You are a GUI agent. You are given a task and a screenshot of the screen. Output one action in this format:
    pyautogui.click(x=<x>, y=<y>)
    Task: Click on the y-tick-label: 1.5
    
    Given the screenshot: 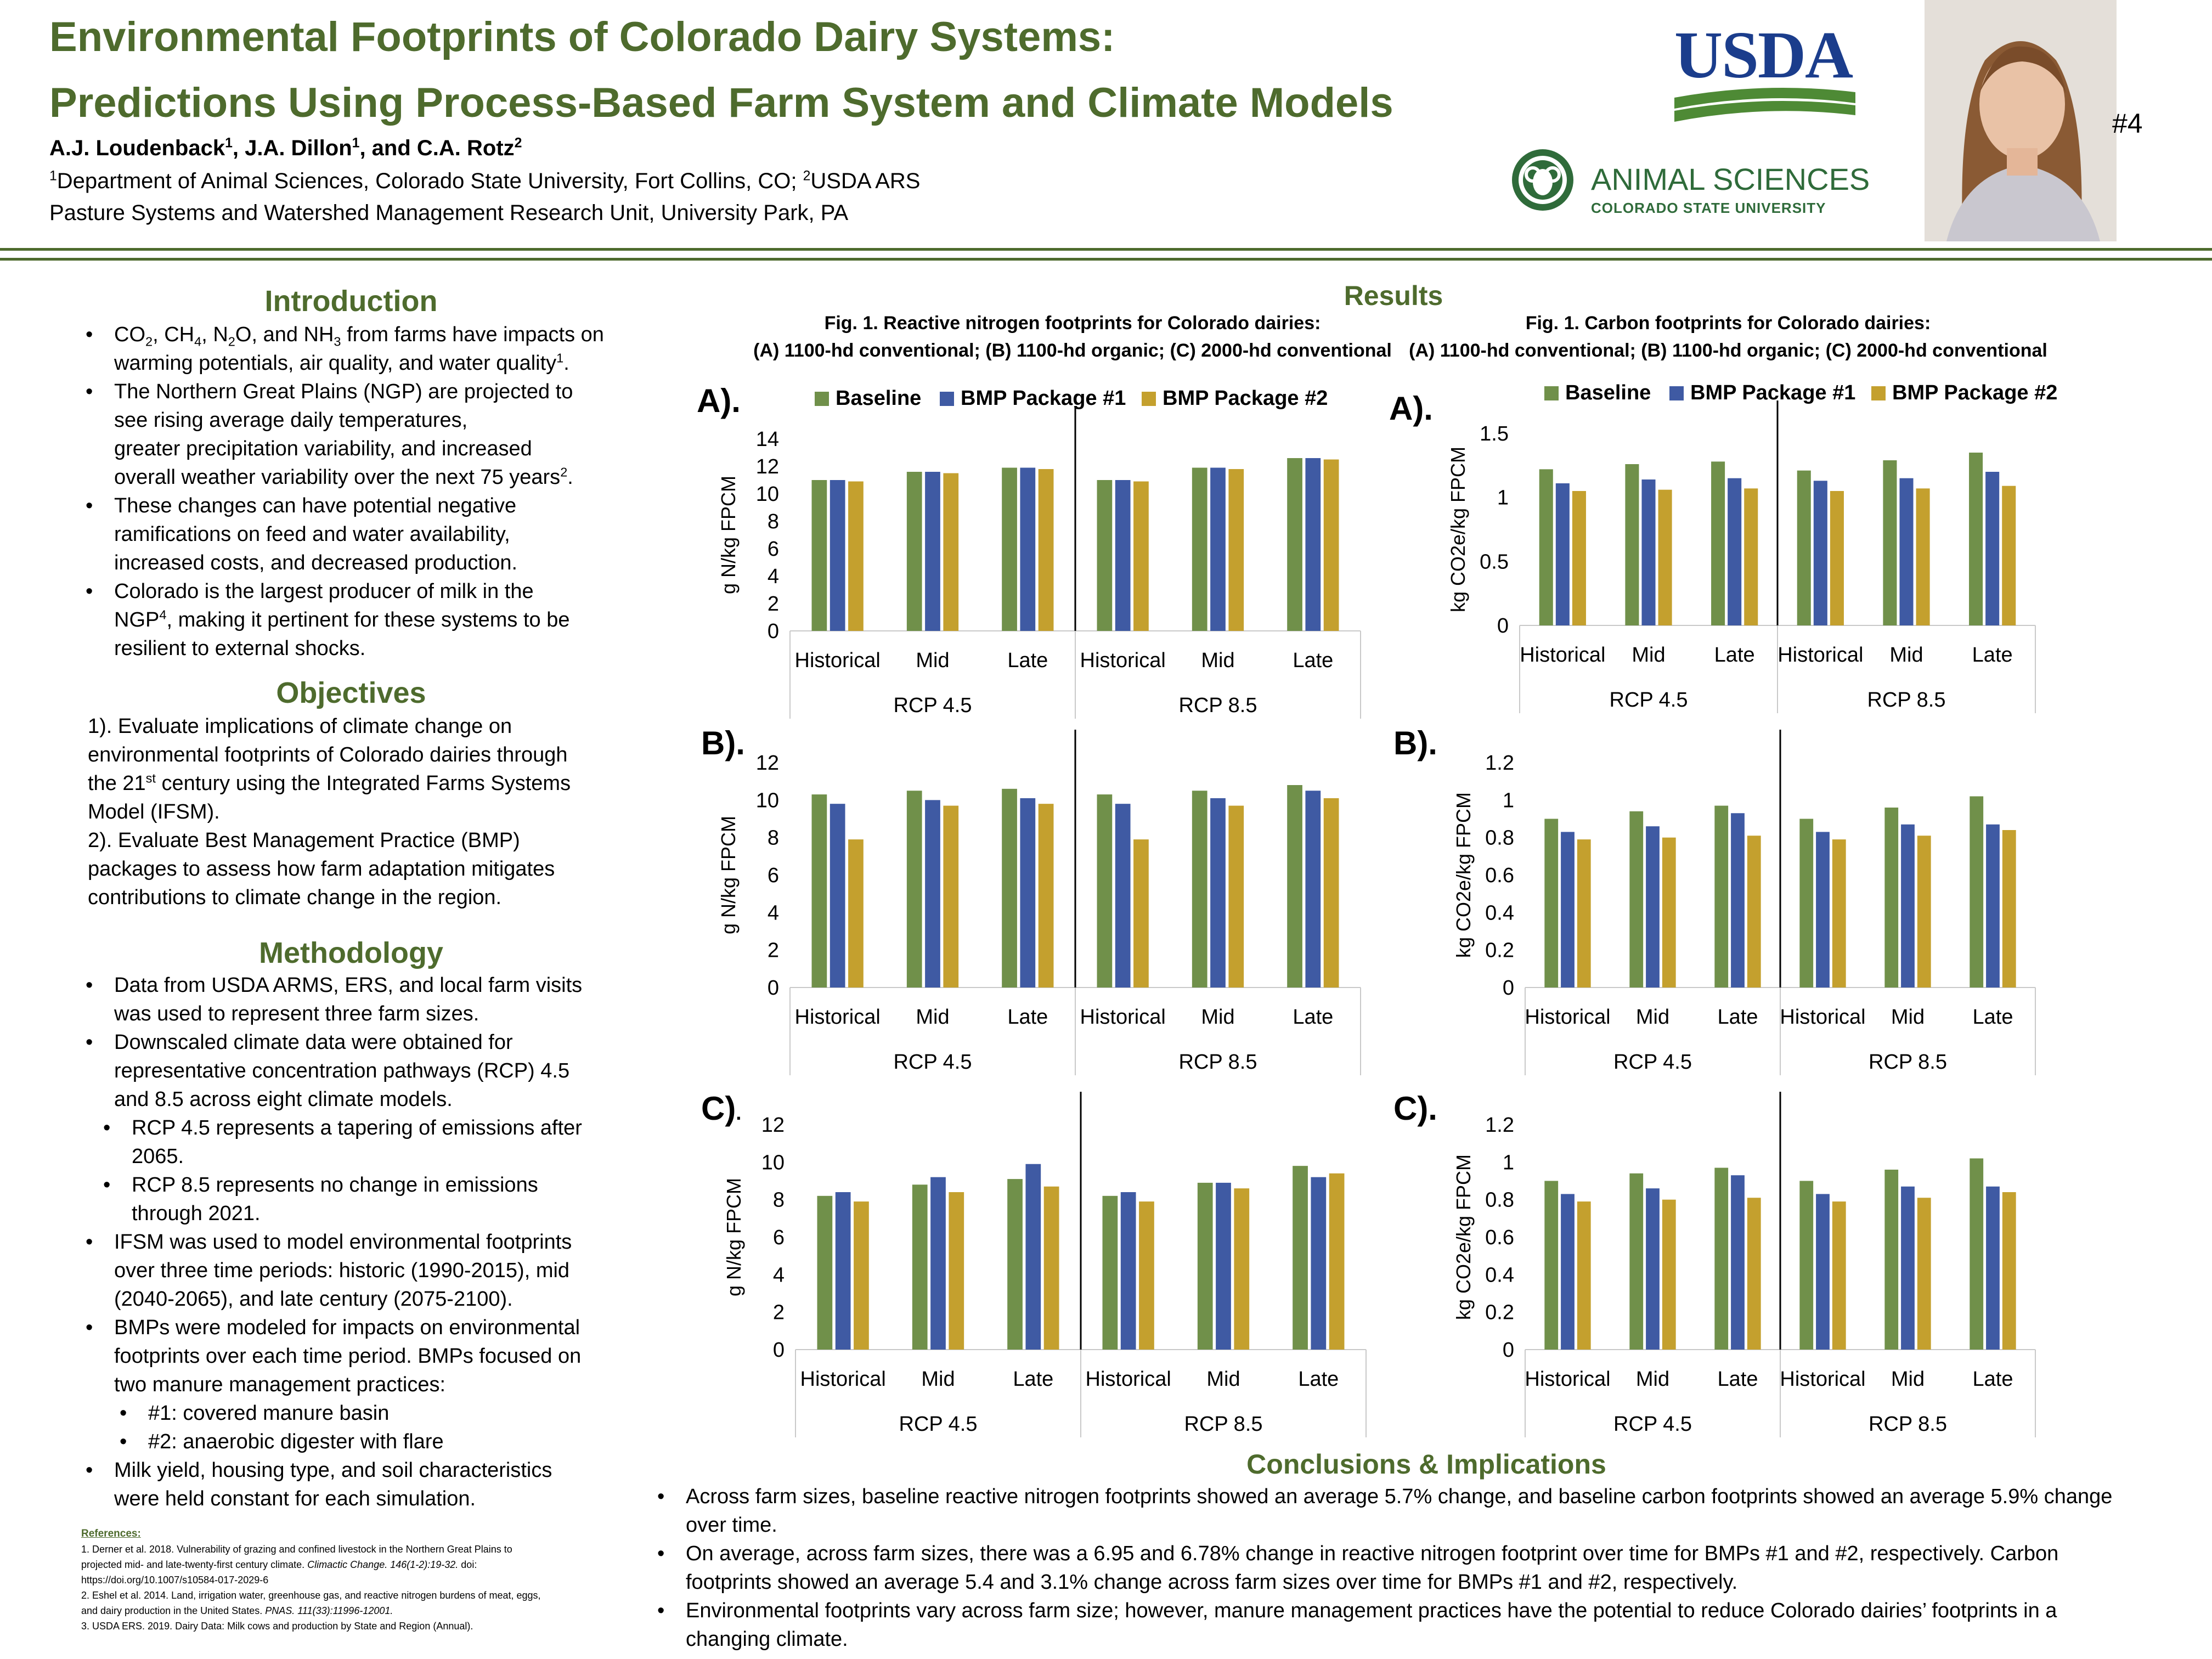 What is the action you would take?
    pyautogui.click(x=1494, y=434)
    